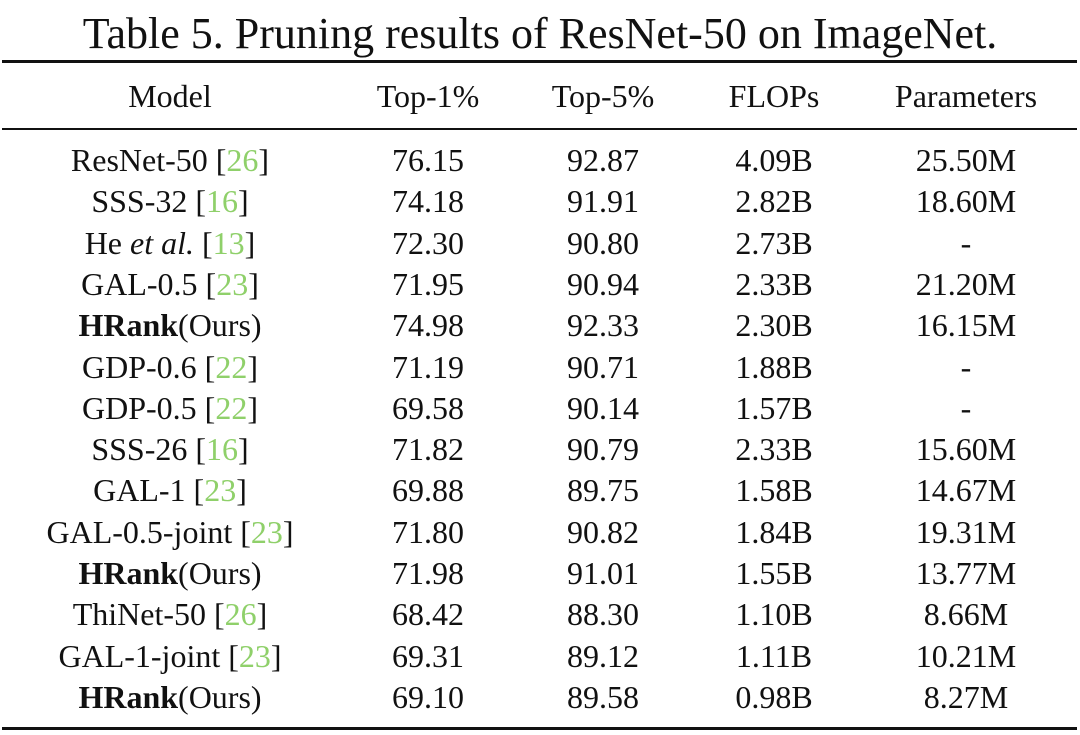  What do you see at coordinates (774, 242) in the screenshot?
I see `cell-flops: 2.73B` at bounding box center [774, 242].